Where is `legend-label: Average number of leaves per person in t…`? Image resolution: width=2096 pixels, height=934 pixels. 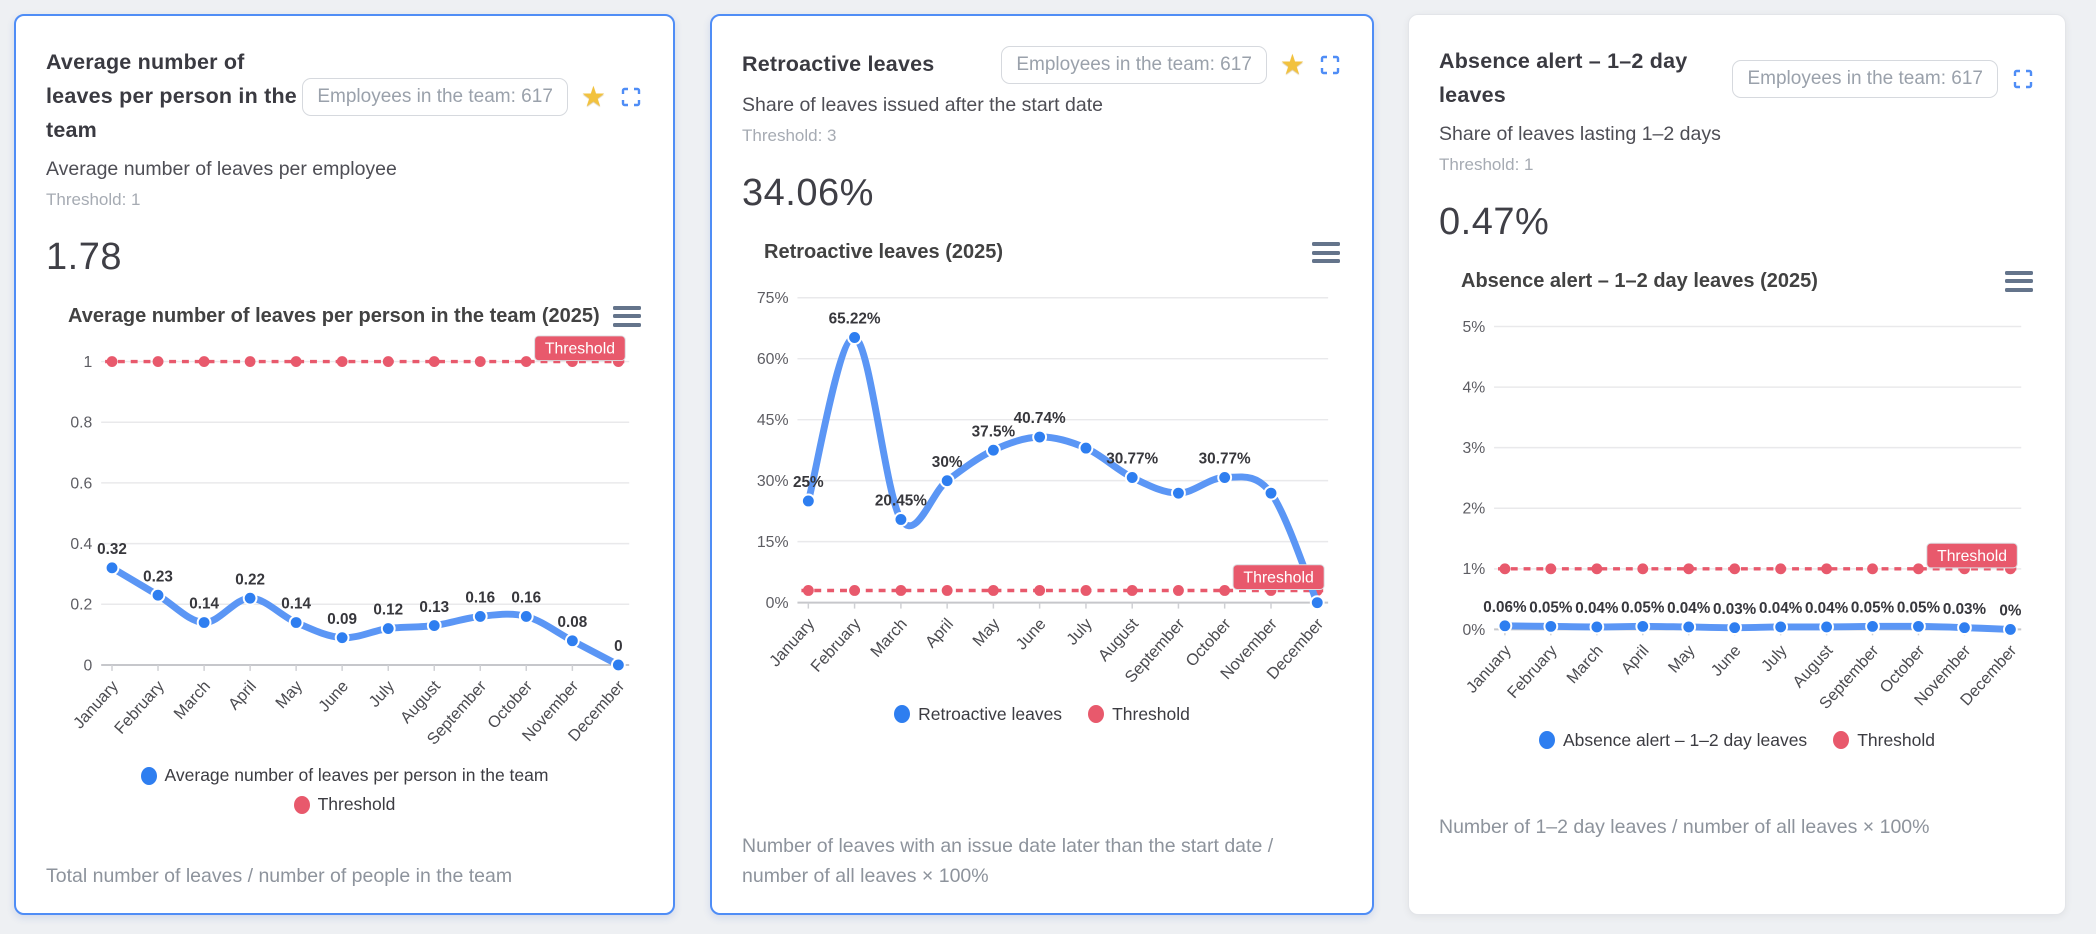 legend-label: Average number of leaves per person in t… is located at coordinates (356, 775).